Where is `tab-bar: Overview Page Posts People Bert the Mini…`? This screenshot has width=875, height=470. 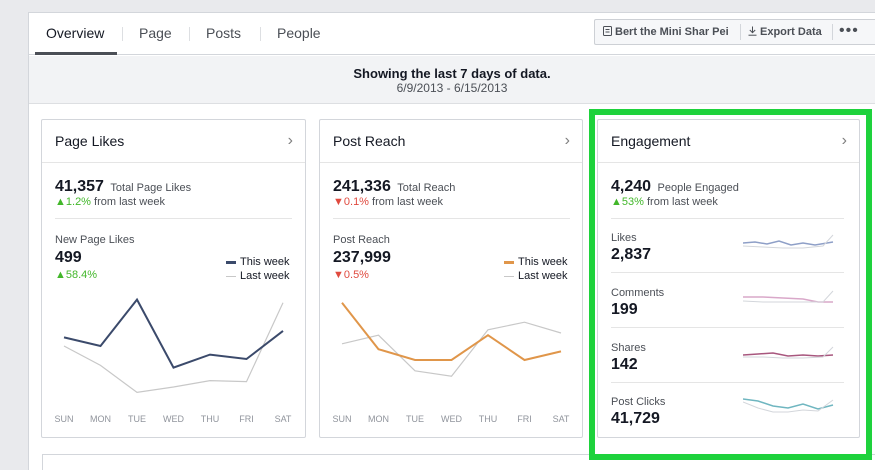
tab-bar: Overview Page Posts People Bert the Mini… is located at coordinates (452, 34).